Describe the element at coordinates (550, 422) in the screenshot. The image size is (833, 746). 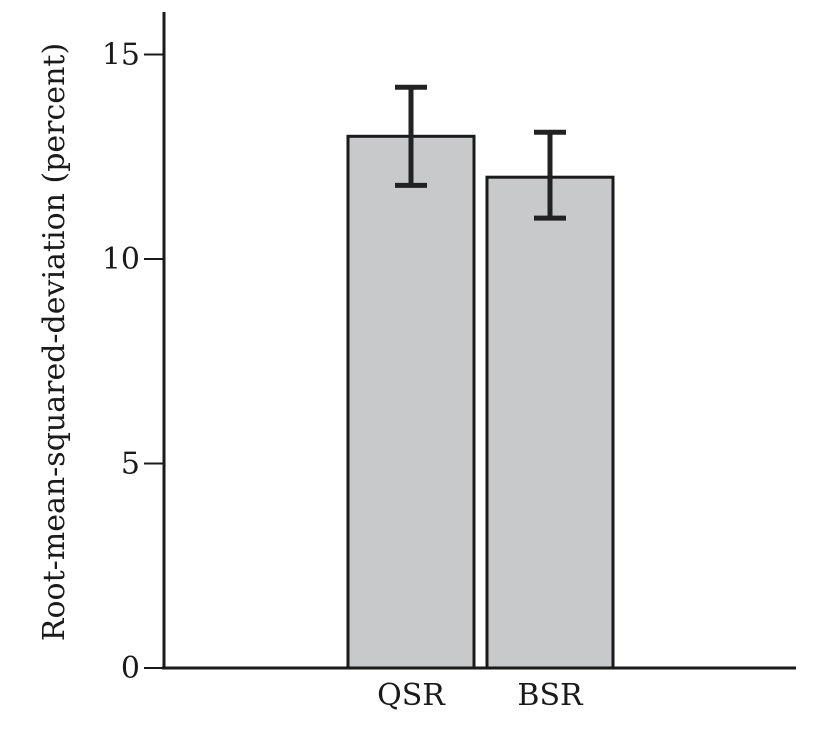
I see `bar-bsr` at that location.